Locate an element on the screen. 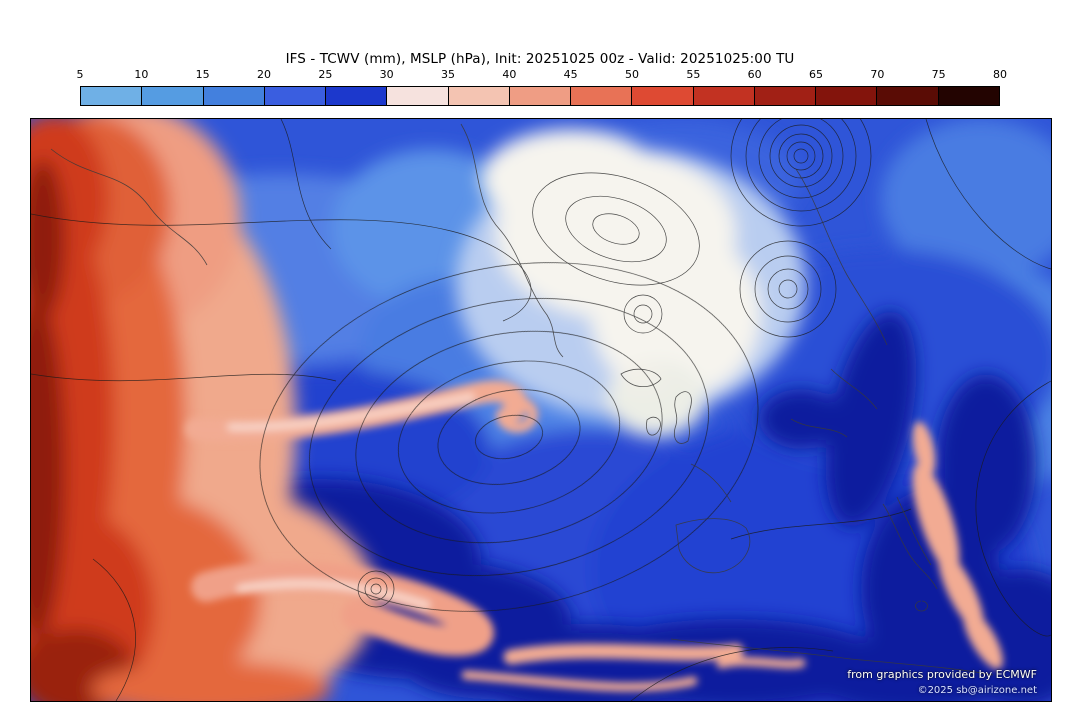  colorbar-tick: 25 is located at coordinates (325, 74).